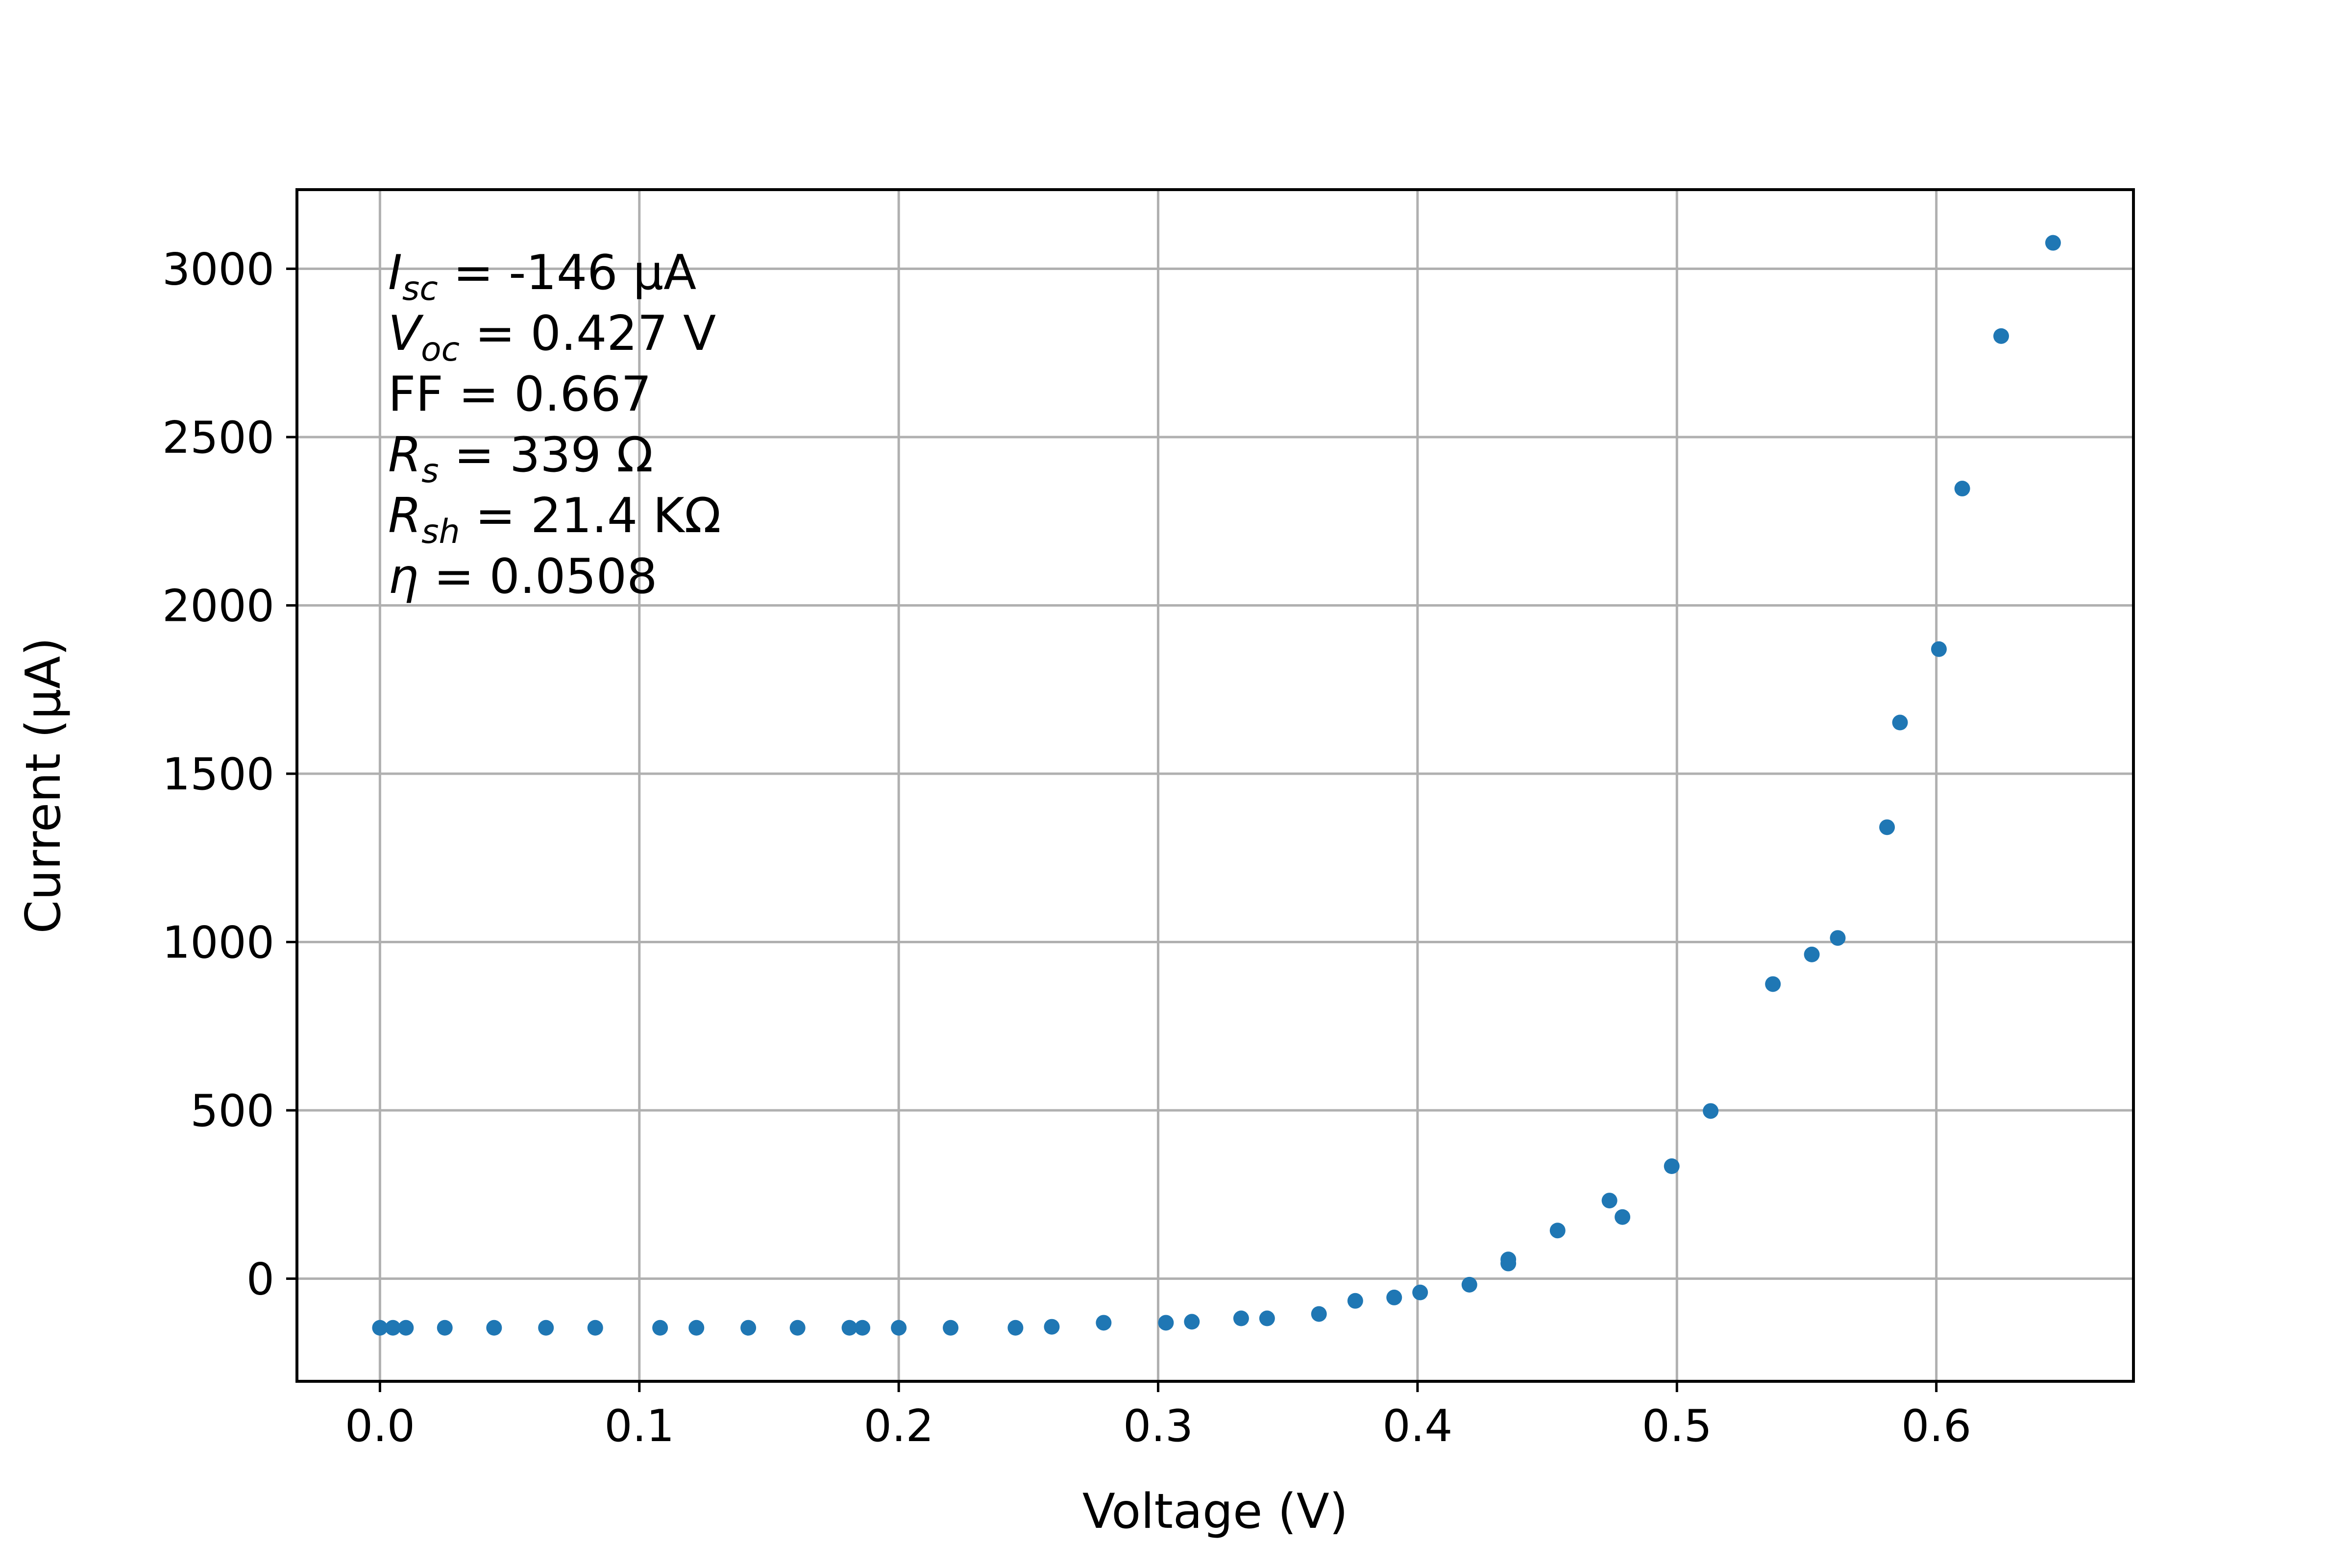 The image size is (2352, 1568). Describe the element at coordinates (1158, 1426) in the screenshot. I see `x-tick-label: 0.3` at that location.